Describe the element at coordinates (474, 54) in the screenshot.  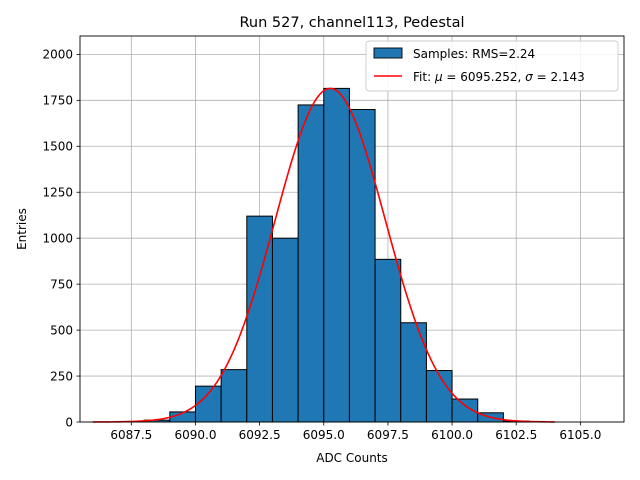
I see `legend-label-samples: Samples: RMS=2.24` at that location.